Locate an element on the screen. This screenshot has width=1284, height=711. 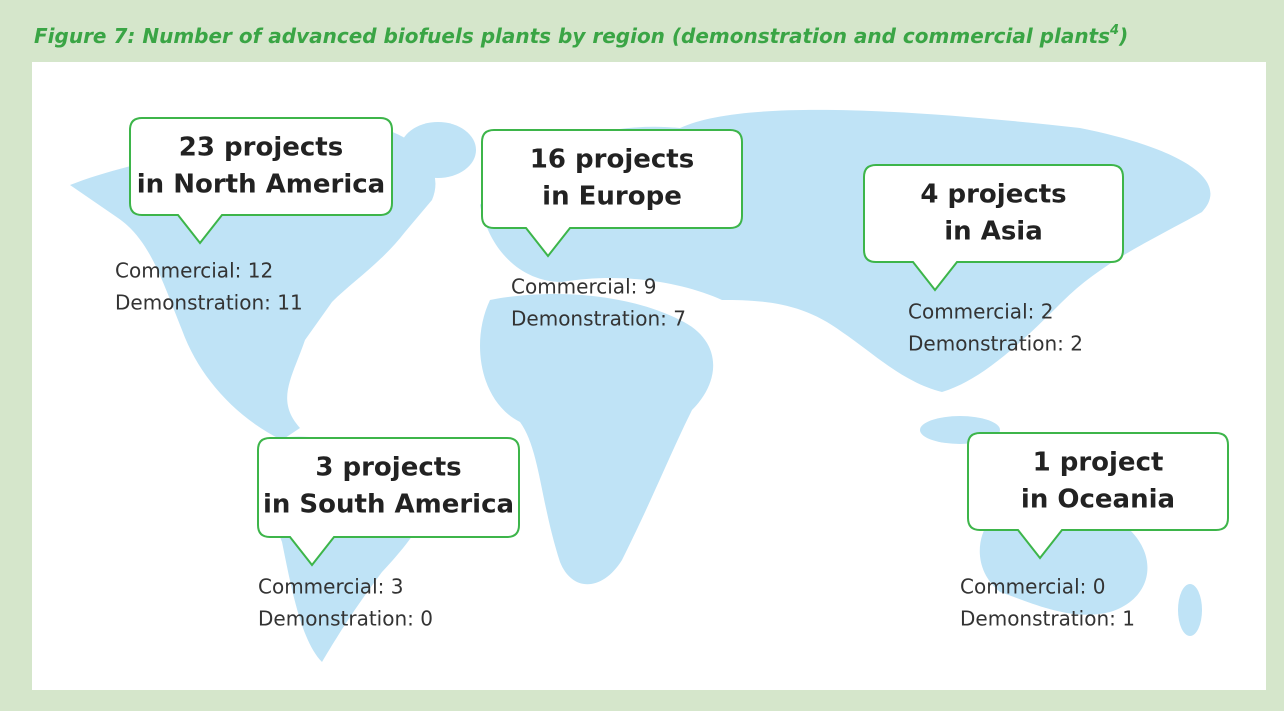
footnote-mark: 4 is located at coordinates (1114, 30).